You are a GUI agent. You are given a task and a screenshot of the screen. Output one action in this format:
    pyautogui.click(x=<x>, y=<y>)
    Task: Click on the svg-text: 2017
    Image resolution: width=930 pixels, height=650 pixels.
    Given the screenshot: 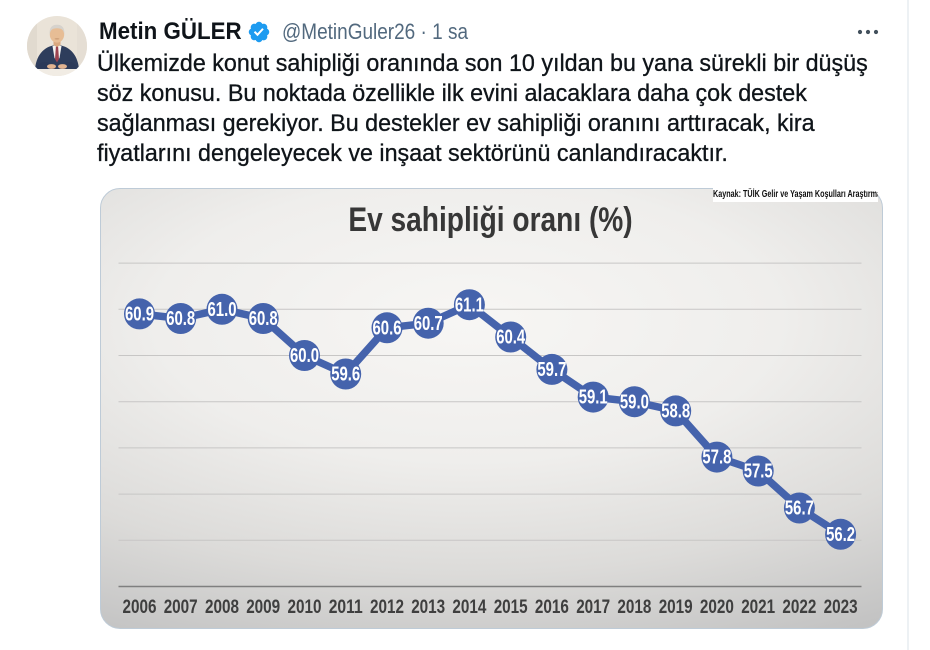 What is the action you would take?
    pyautogui.click(x=593, y=607)
    